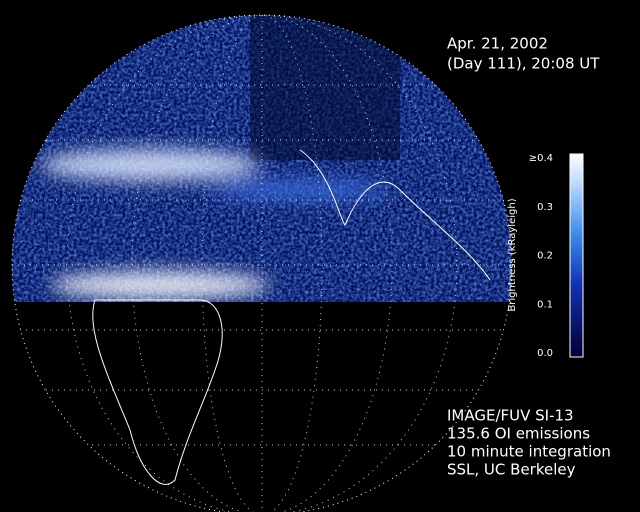 Image resolution: width=640 pixels, height=512 pixels. Describe the element at coordinates (545, 304) in the screenshot. I see `colorbar-tick-label: 0.1` at that location.